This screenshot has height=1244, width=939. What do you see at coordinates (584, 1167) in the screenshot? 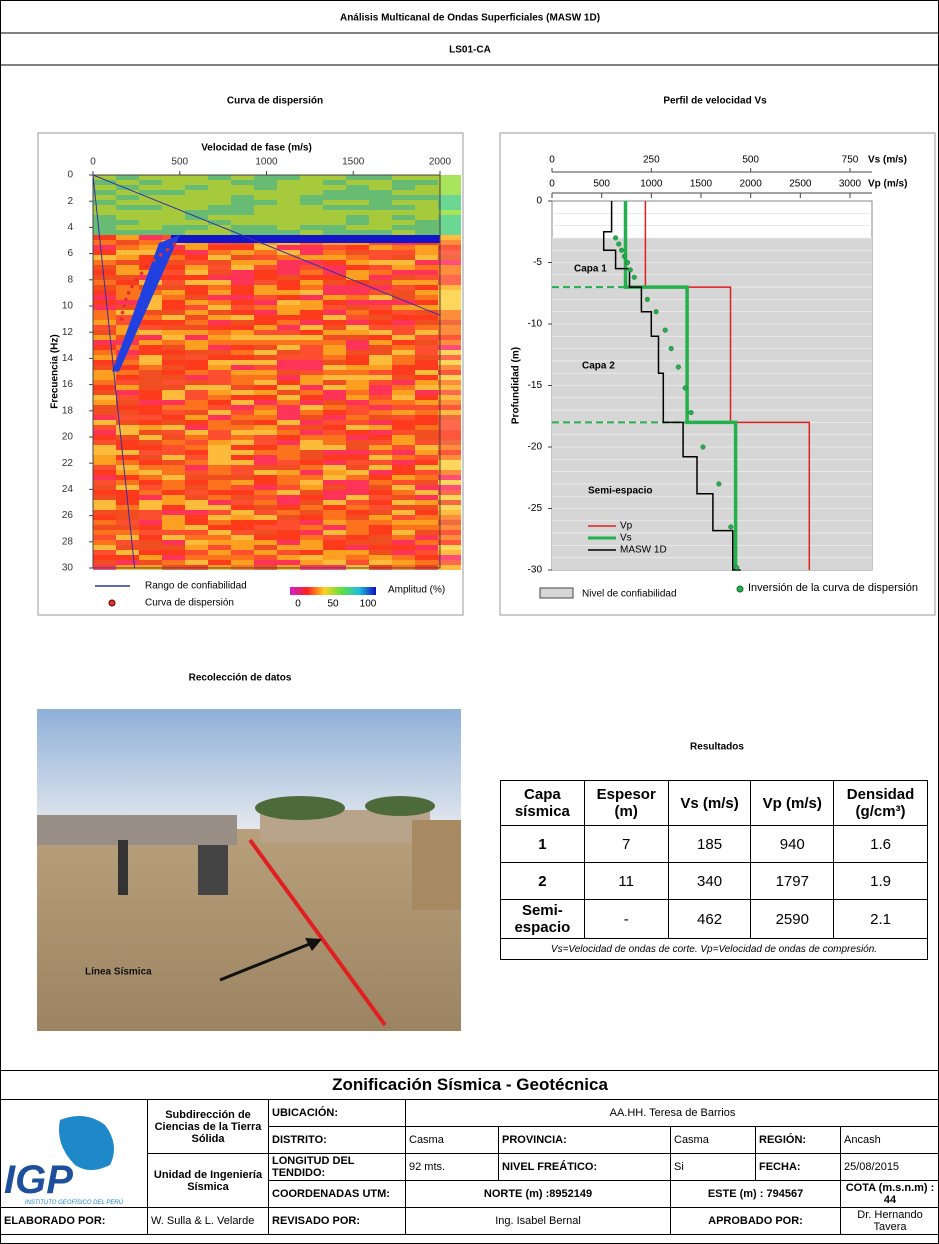
I see `field-label: NIVEL FREÁTICO:` at bounding box center [584, 1167].